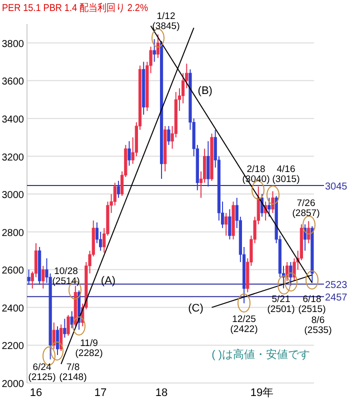 The image size is (350, 400). Describe the element at coordinates (13, 82) in the screenshot. I see `y-tick-label: 3600` at that location.